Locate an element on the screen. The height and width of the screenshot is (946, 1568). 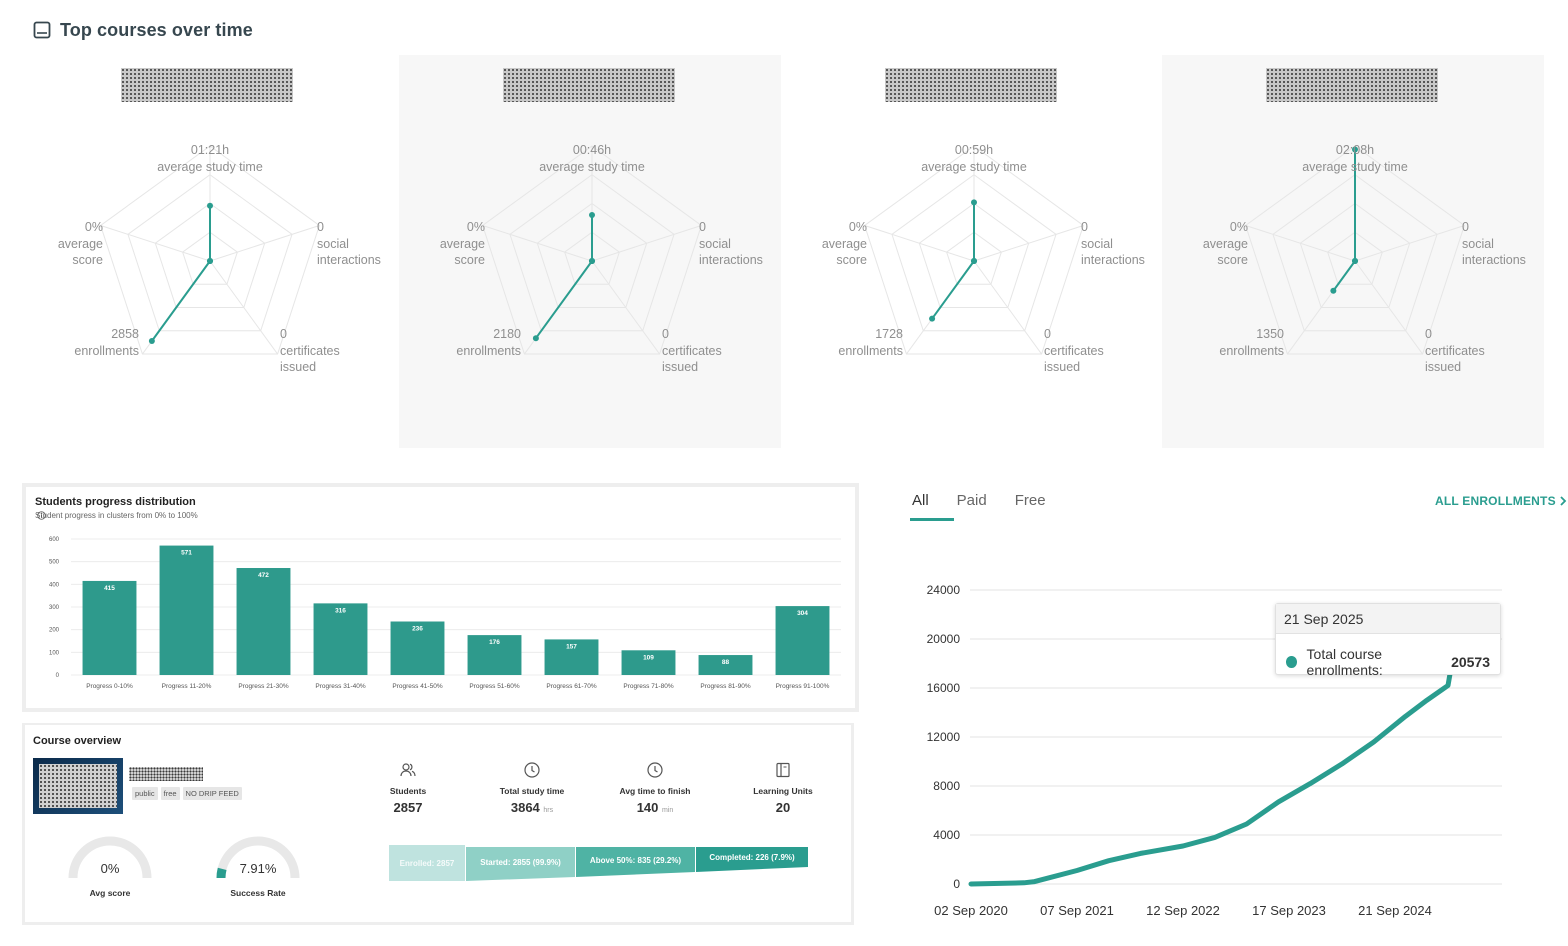
bar-data-label: 415 is located at coordinates (109, 588).